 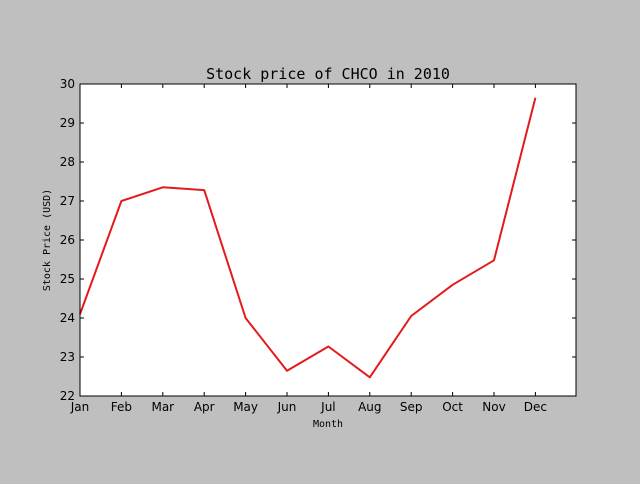 I want to click on y-tick-label: 24, so click(x=67, y=318).